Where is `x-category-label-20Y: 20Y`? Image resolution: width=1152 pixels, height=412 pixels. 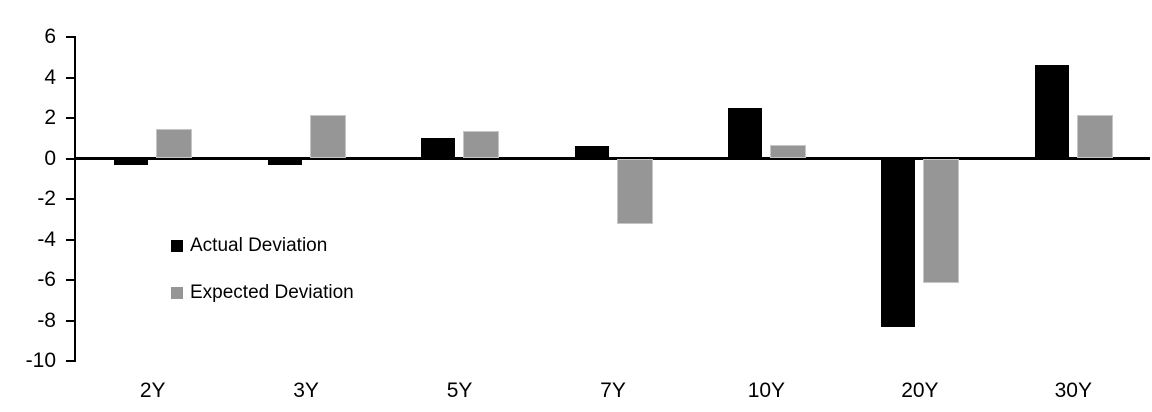
x-category-label-20Y: 20Y is located at coordinates (920, 390).